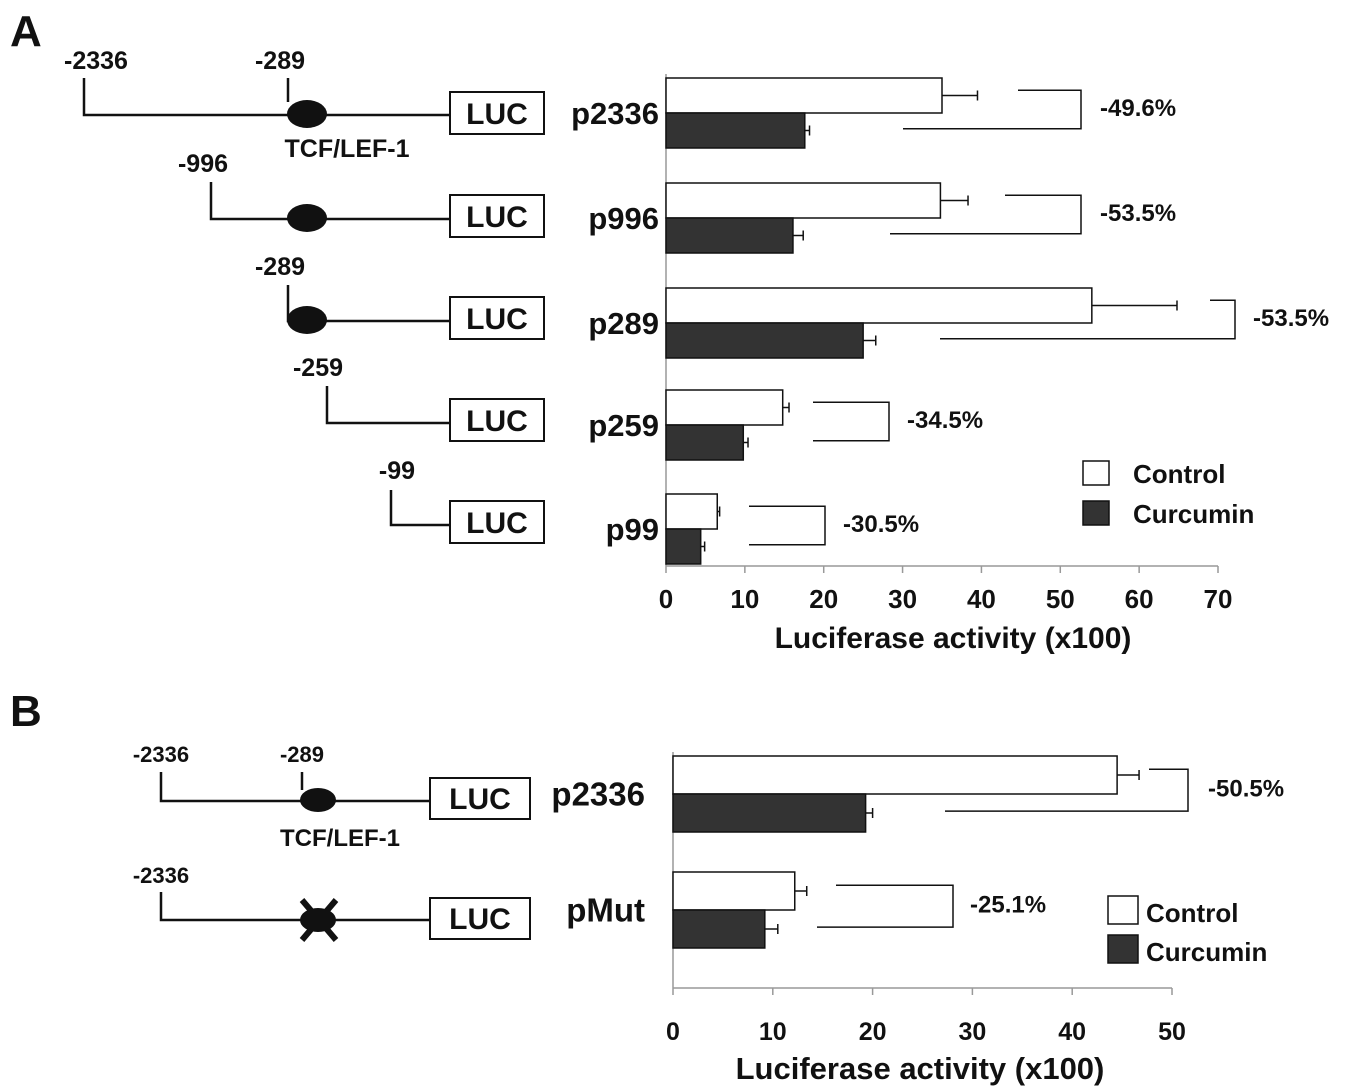 The image size is (1350, 1087). Describe the element at coordinates (96, 61) in the screenshot. I see `position-label-p2336-start: -2336` at that location.